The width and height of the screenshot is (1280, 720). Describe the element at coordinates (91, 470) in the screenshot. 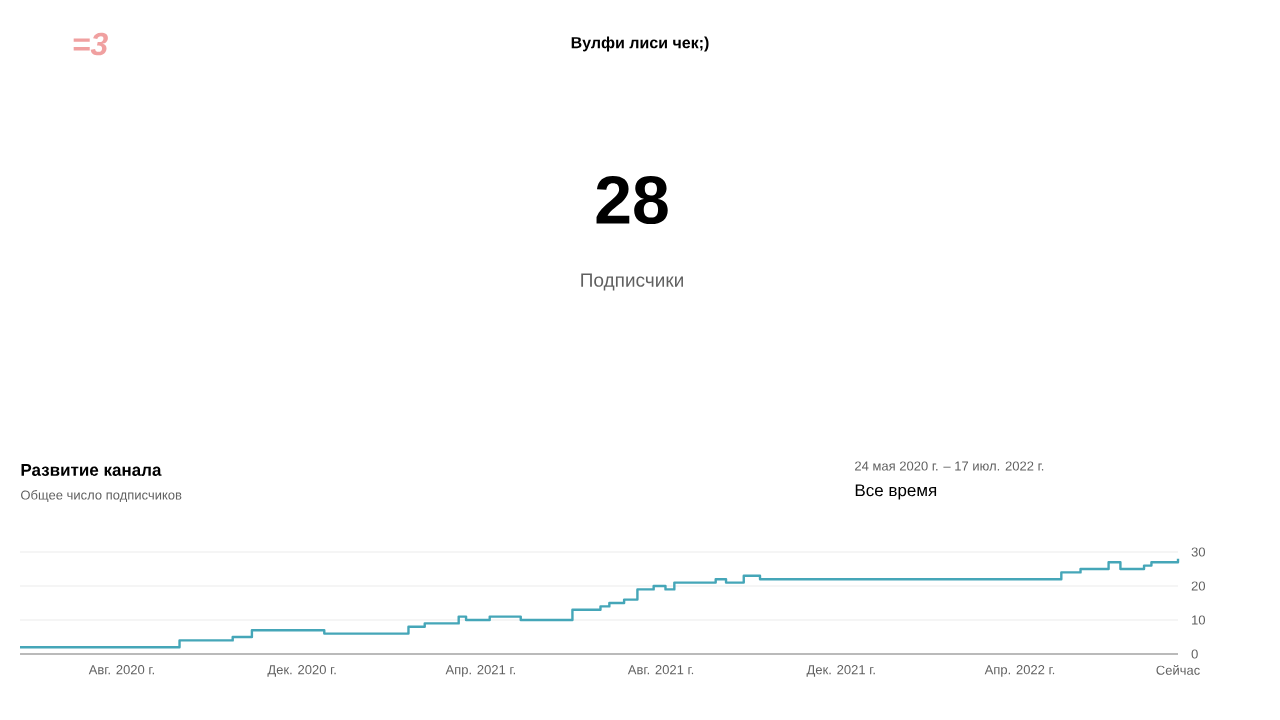

I see `chart-title: Развитие канала` at that location.